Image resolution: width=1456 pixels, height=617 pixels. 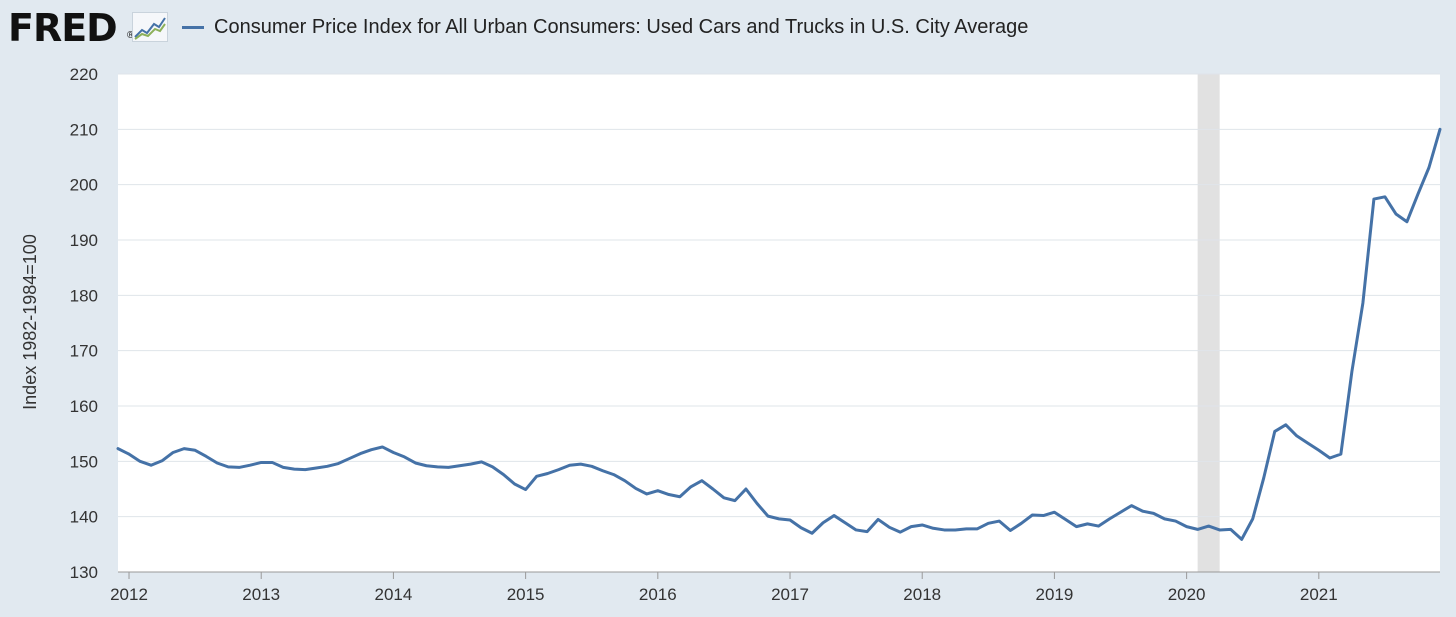 What do you see at coordinates (394, 594) in the screenshot?
I see `x-tick-label: 2014` at bounding box center [394, 594].